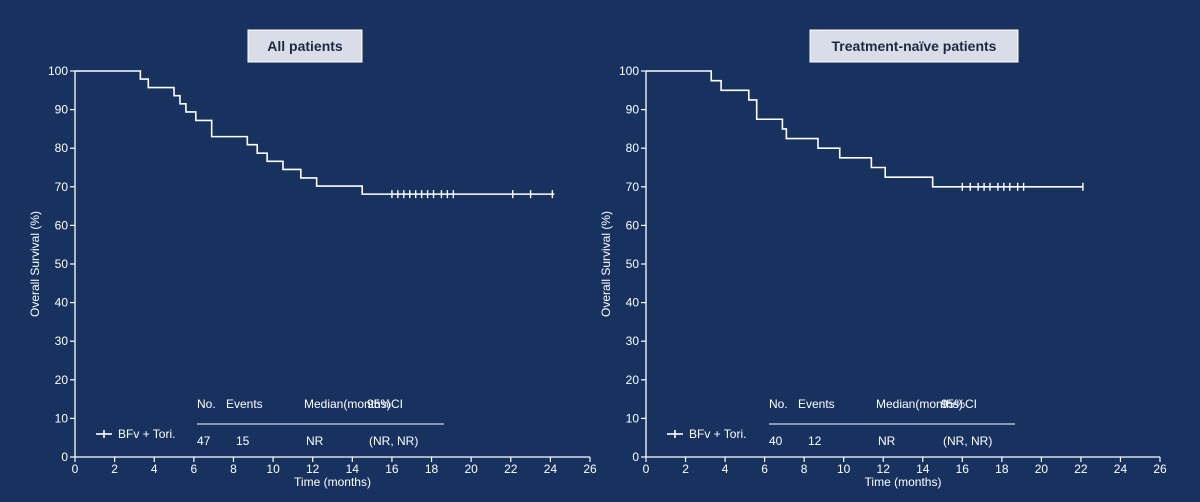 The height and width of the screenshot is (502, 1200). Describe the element at coordinates (243, 441) in the screenshot. I see `table-cell: 15` at that location.